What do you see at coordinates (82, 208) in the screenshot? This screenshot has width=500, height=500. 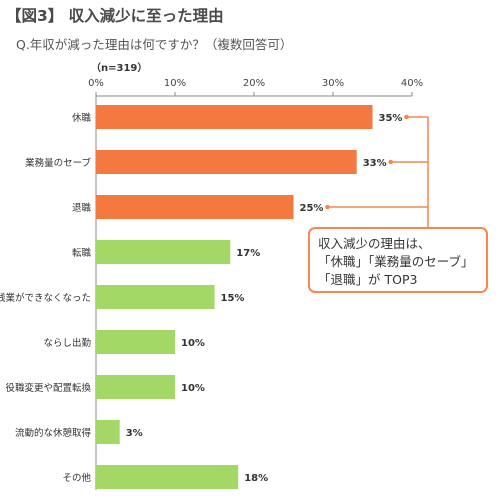 I see `category-label: 退職` at bounding box center [82, 208].